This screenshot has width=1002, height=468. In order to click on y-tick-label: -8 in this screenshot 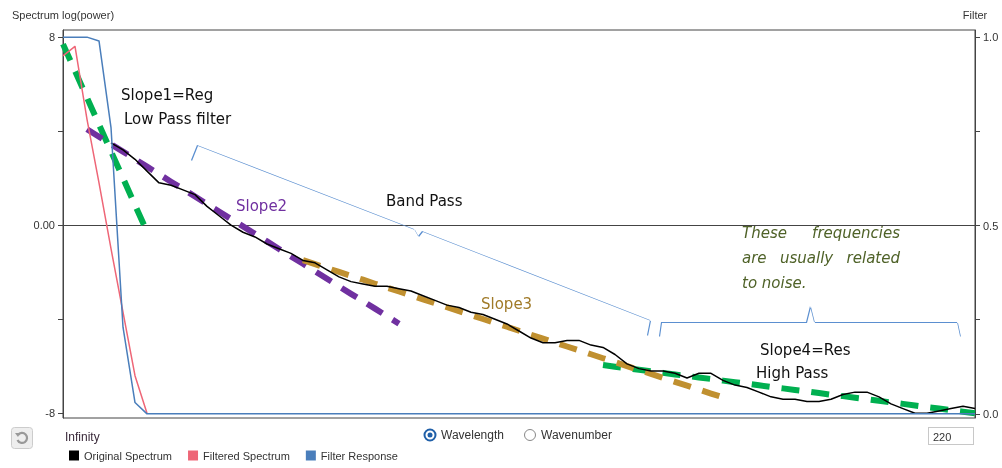, I will do `click(50, 413)`.